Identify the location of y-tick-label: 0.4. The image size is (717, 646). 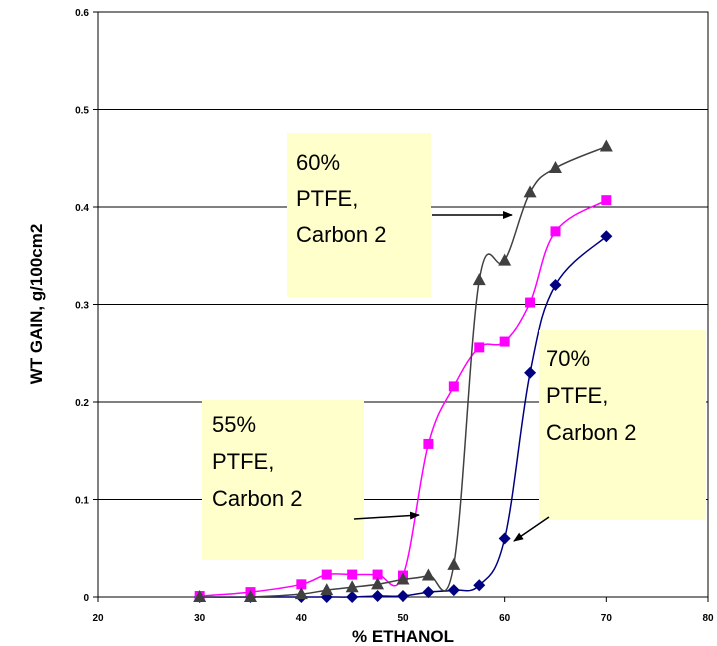
(82, 208).